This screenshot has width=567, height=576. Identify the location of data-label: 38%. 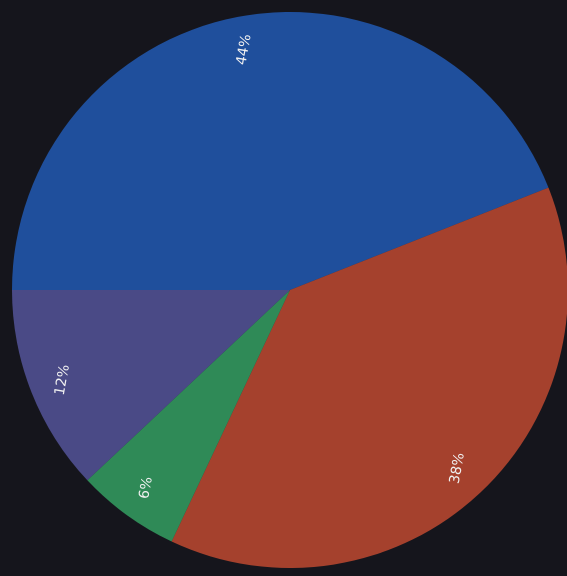
(457, 469).